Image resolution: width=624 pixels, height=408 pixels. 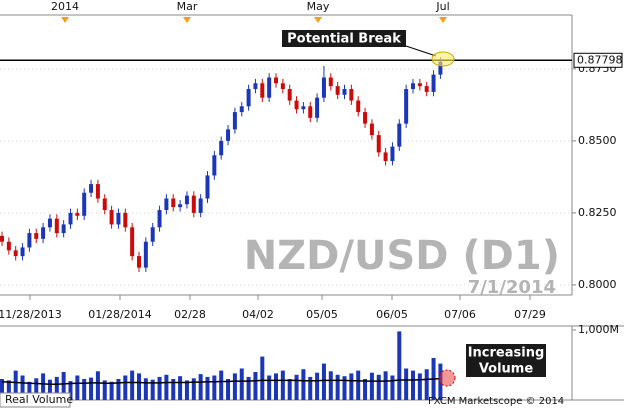 What do you see at coordinates (597, 212) in the screenshot?
I see `y-tick-label: 0.8250` at bounding box center [597, 212].